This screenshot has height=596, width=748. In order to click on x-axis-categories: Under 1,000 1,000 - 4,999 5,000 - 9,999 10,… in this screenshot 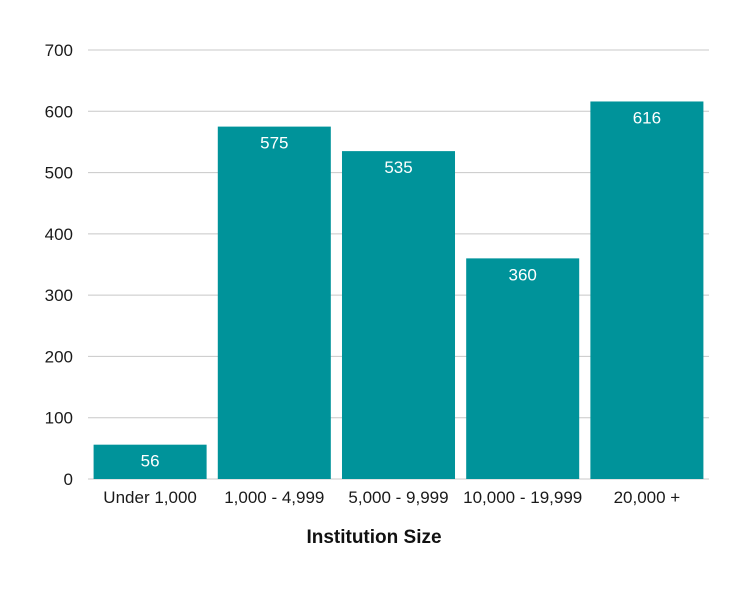, I will do `click(391, 497)`.